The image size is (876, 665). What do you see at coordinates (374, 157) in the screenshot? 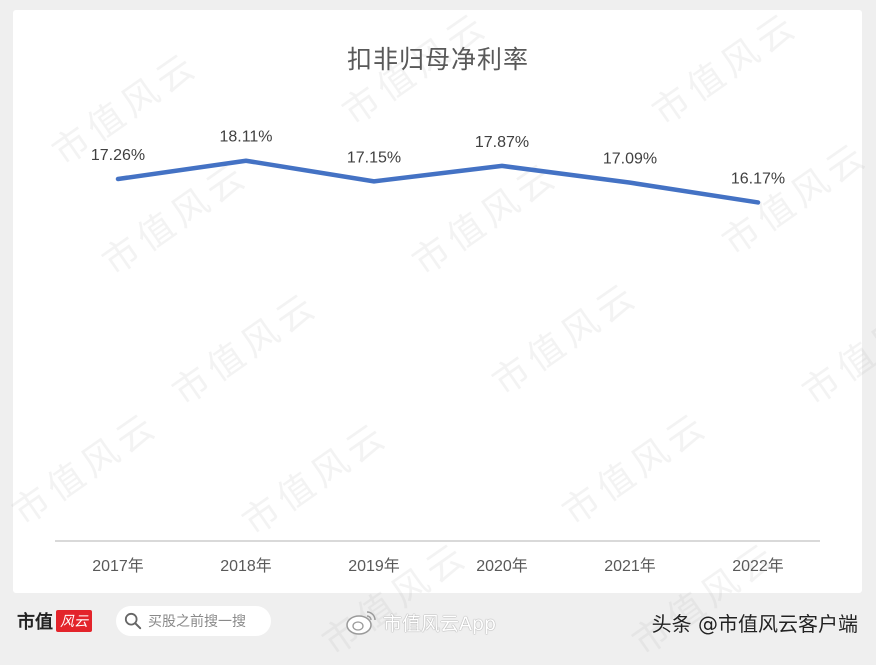
I see `data-label: 17.15%` at bounding box center [374, 157].